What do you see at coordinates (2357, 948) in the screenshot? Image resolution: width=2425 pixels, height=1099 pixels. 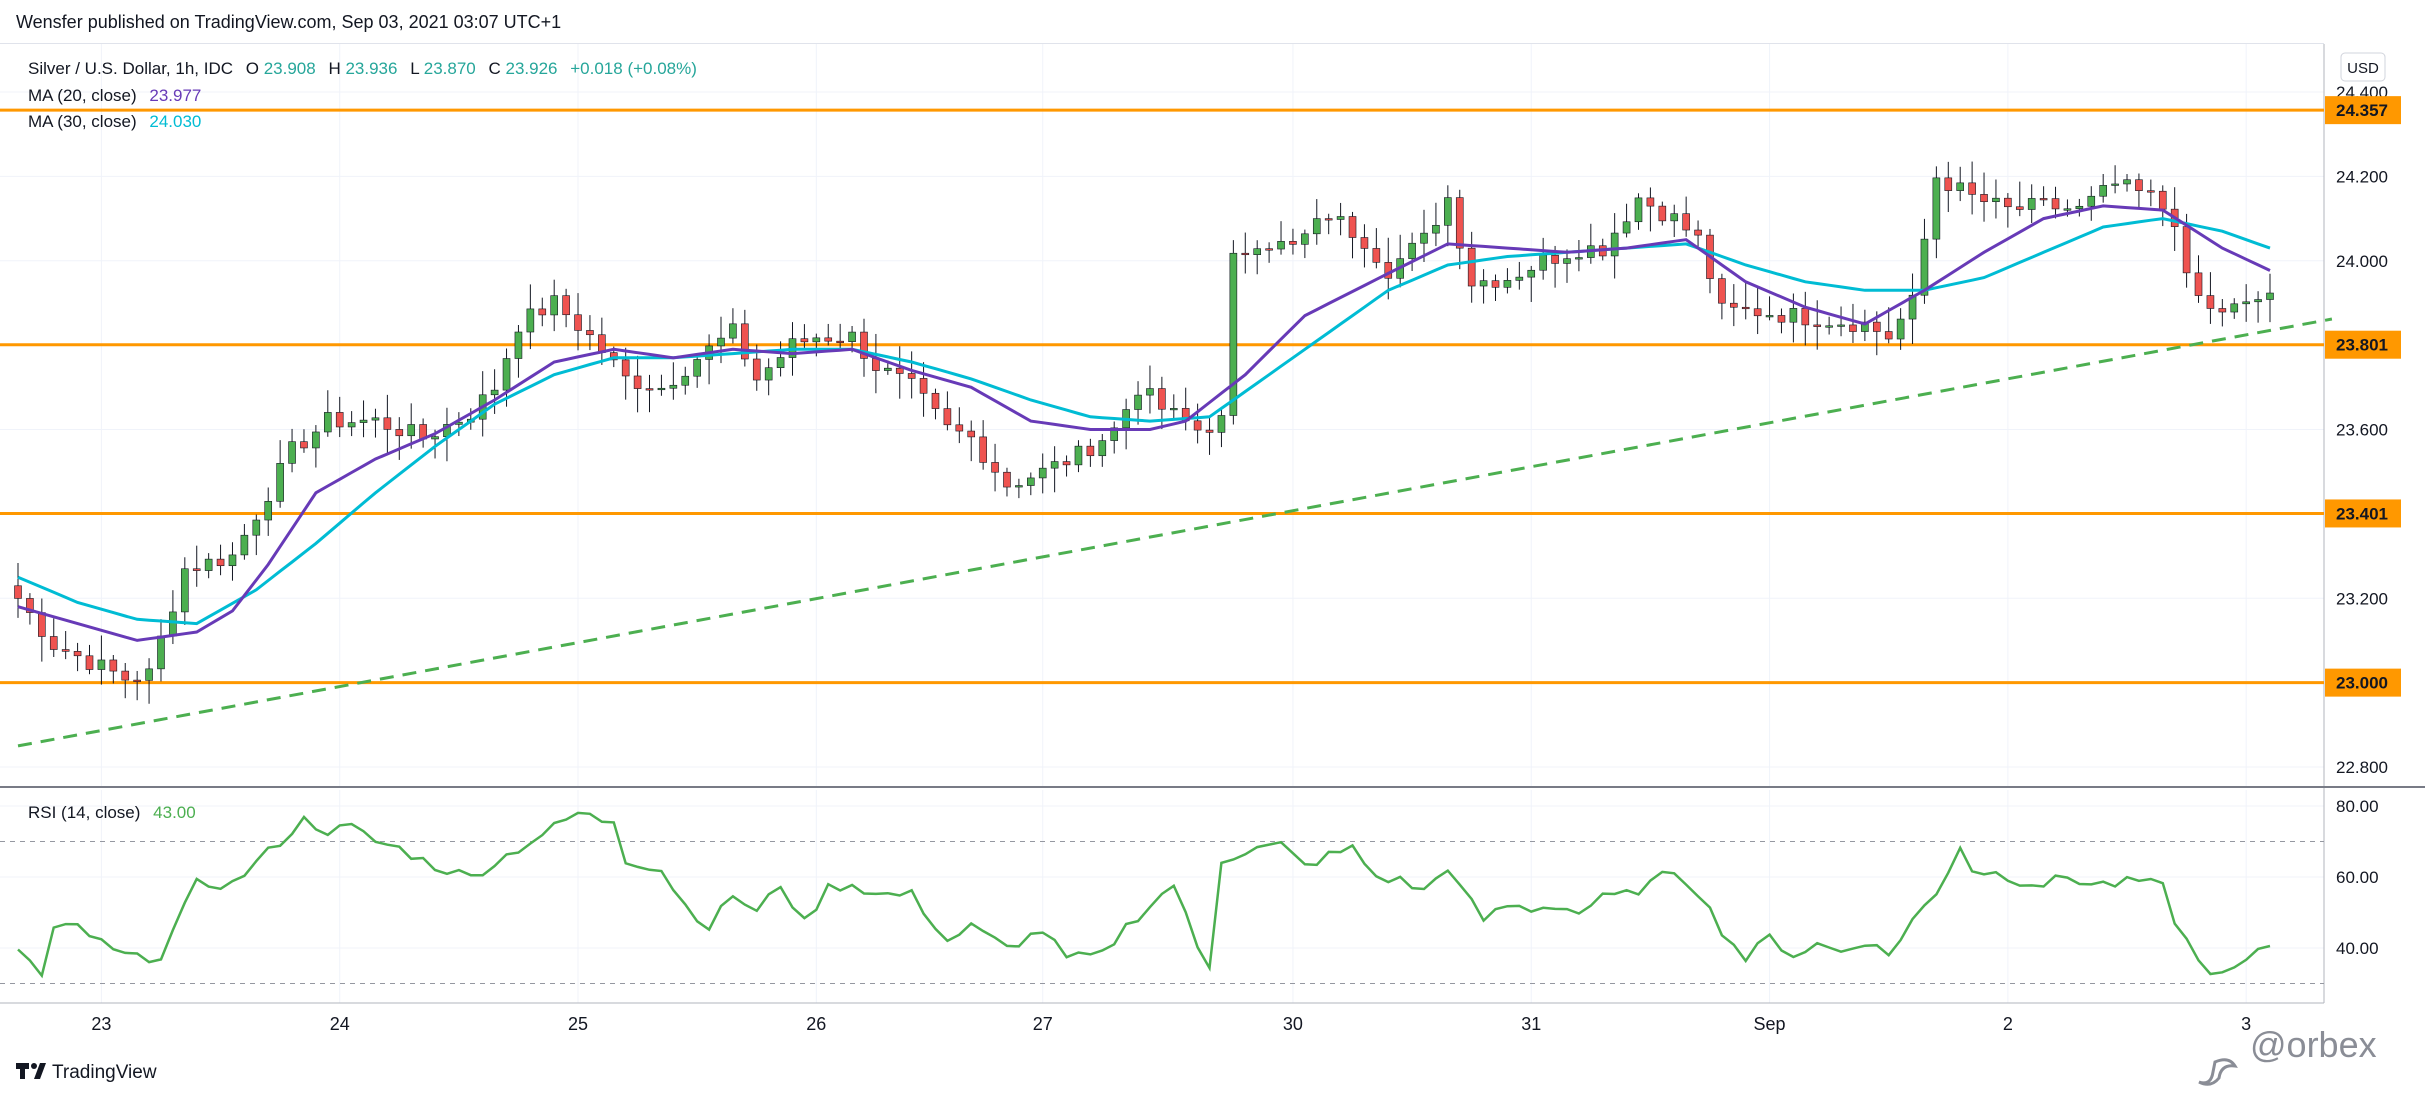 I see `rsi-tick-label: 40.00` at bounding box center [2357, 948].